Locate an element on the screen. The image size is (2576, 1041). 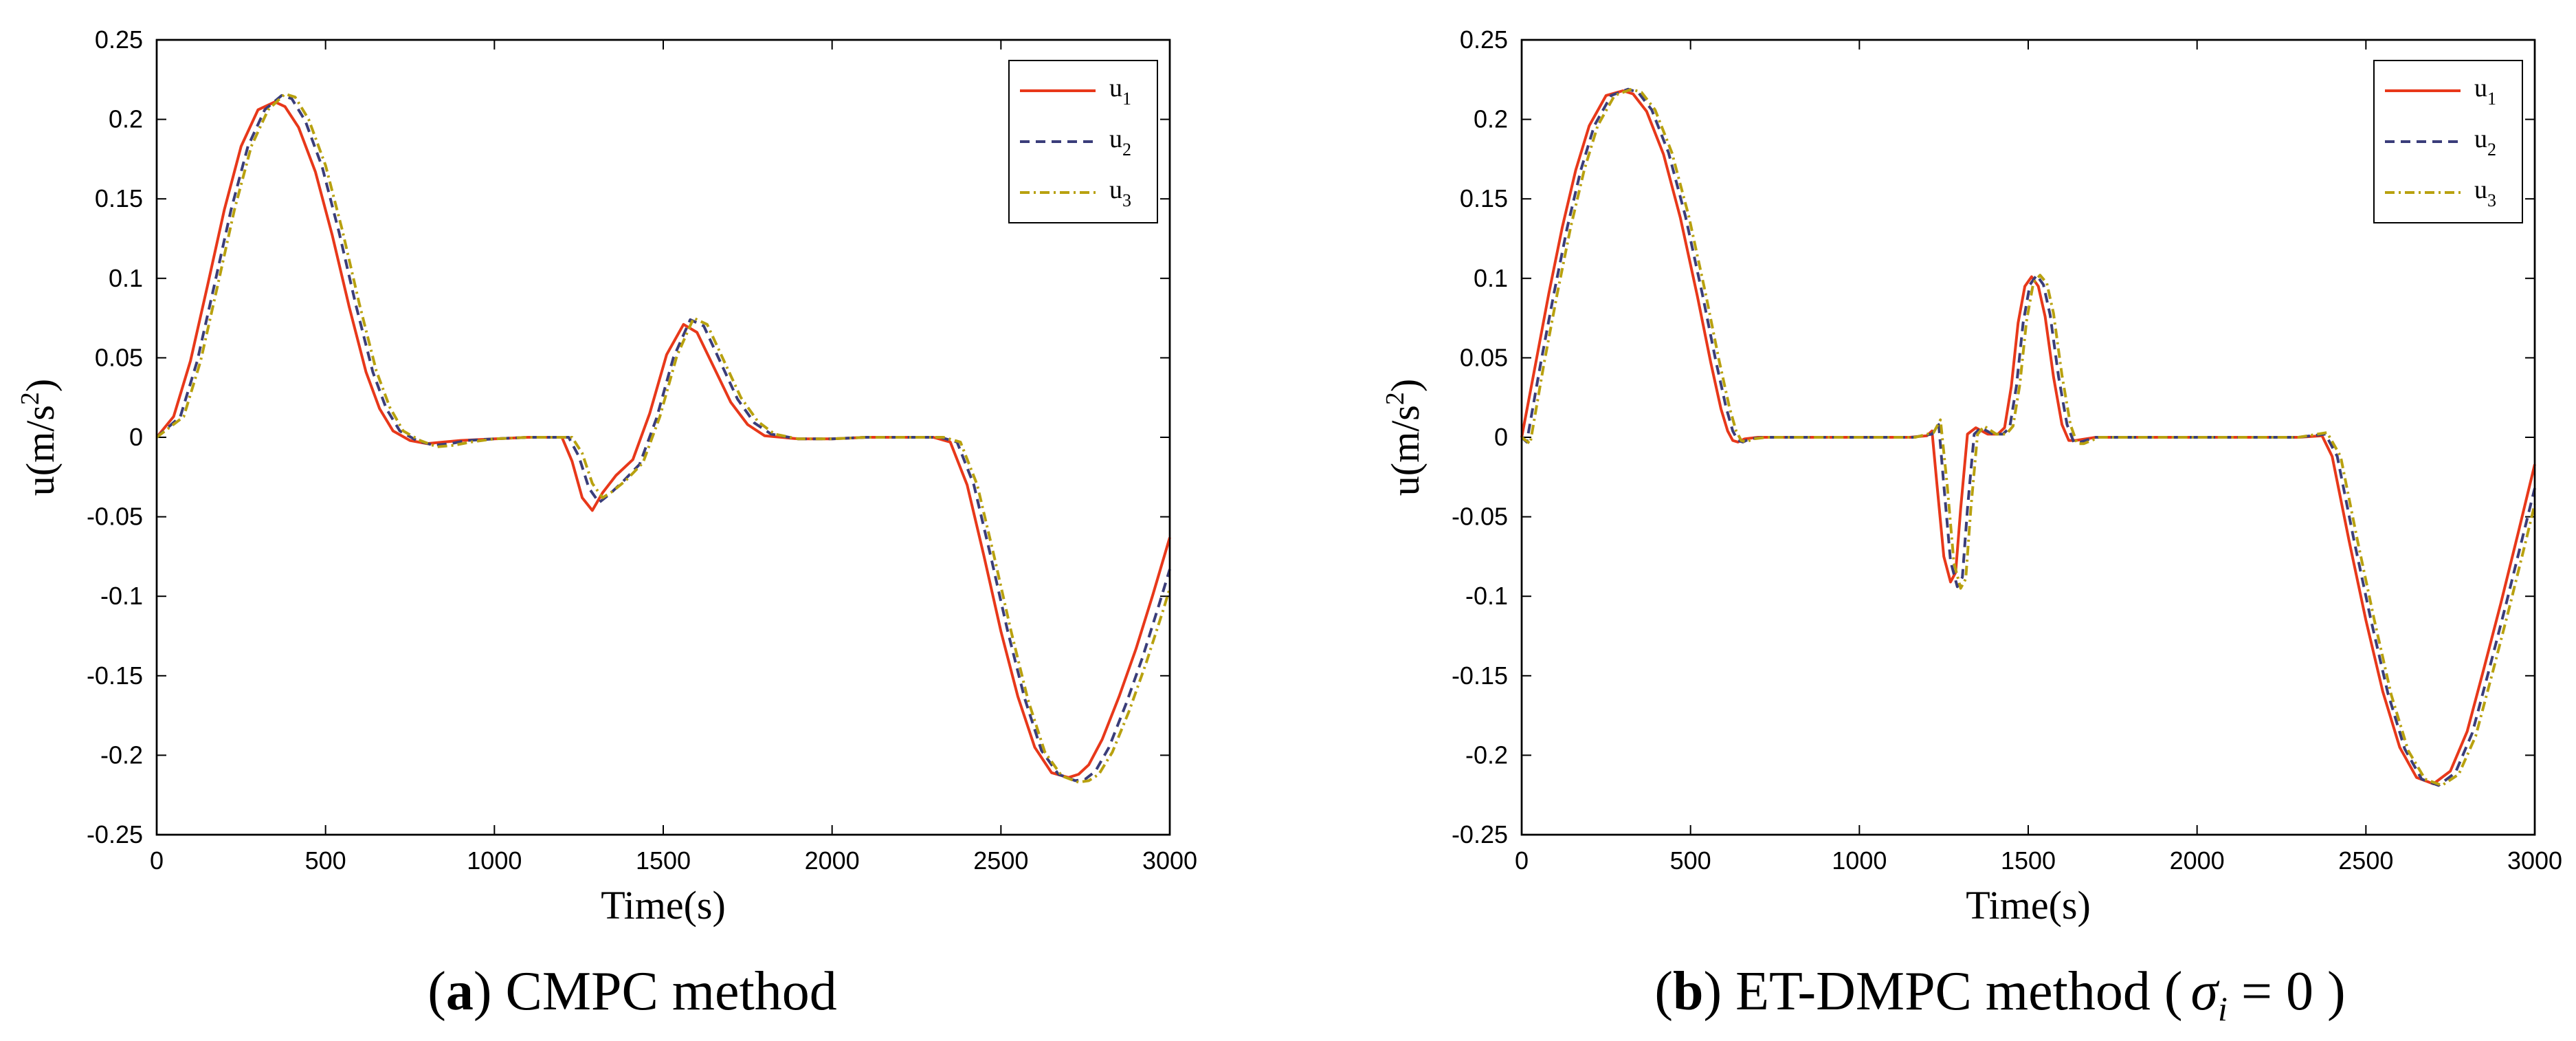
panel-caption: (b) ET-DMPC method (σi = 0 ) is located at coordinates (1999, 995).